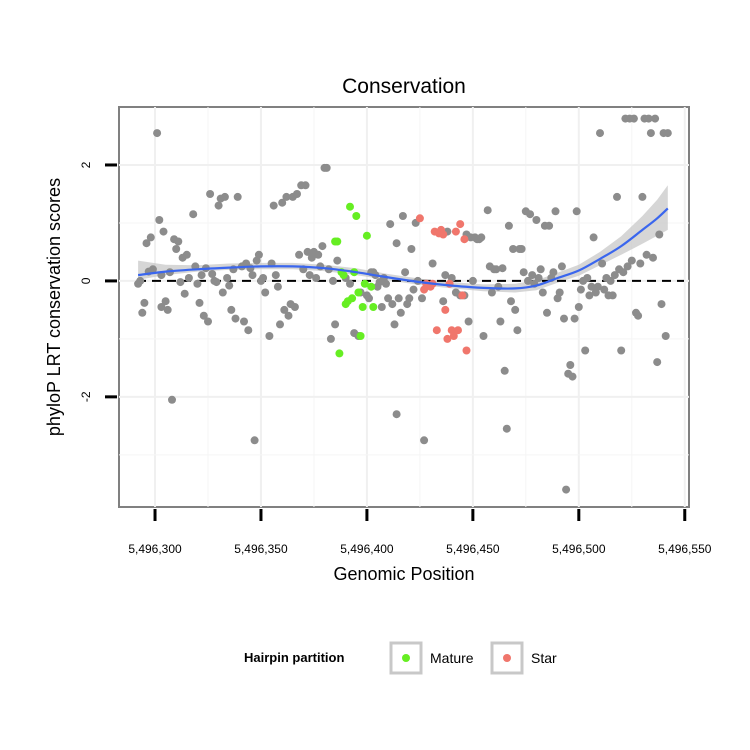 The image size is (750, 750). Describe the element at coordinates (452, 658) in the screenshot. I see `legend-label-mature: Mature` at that location.